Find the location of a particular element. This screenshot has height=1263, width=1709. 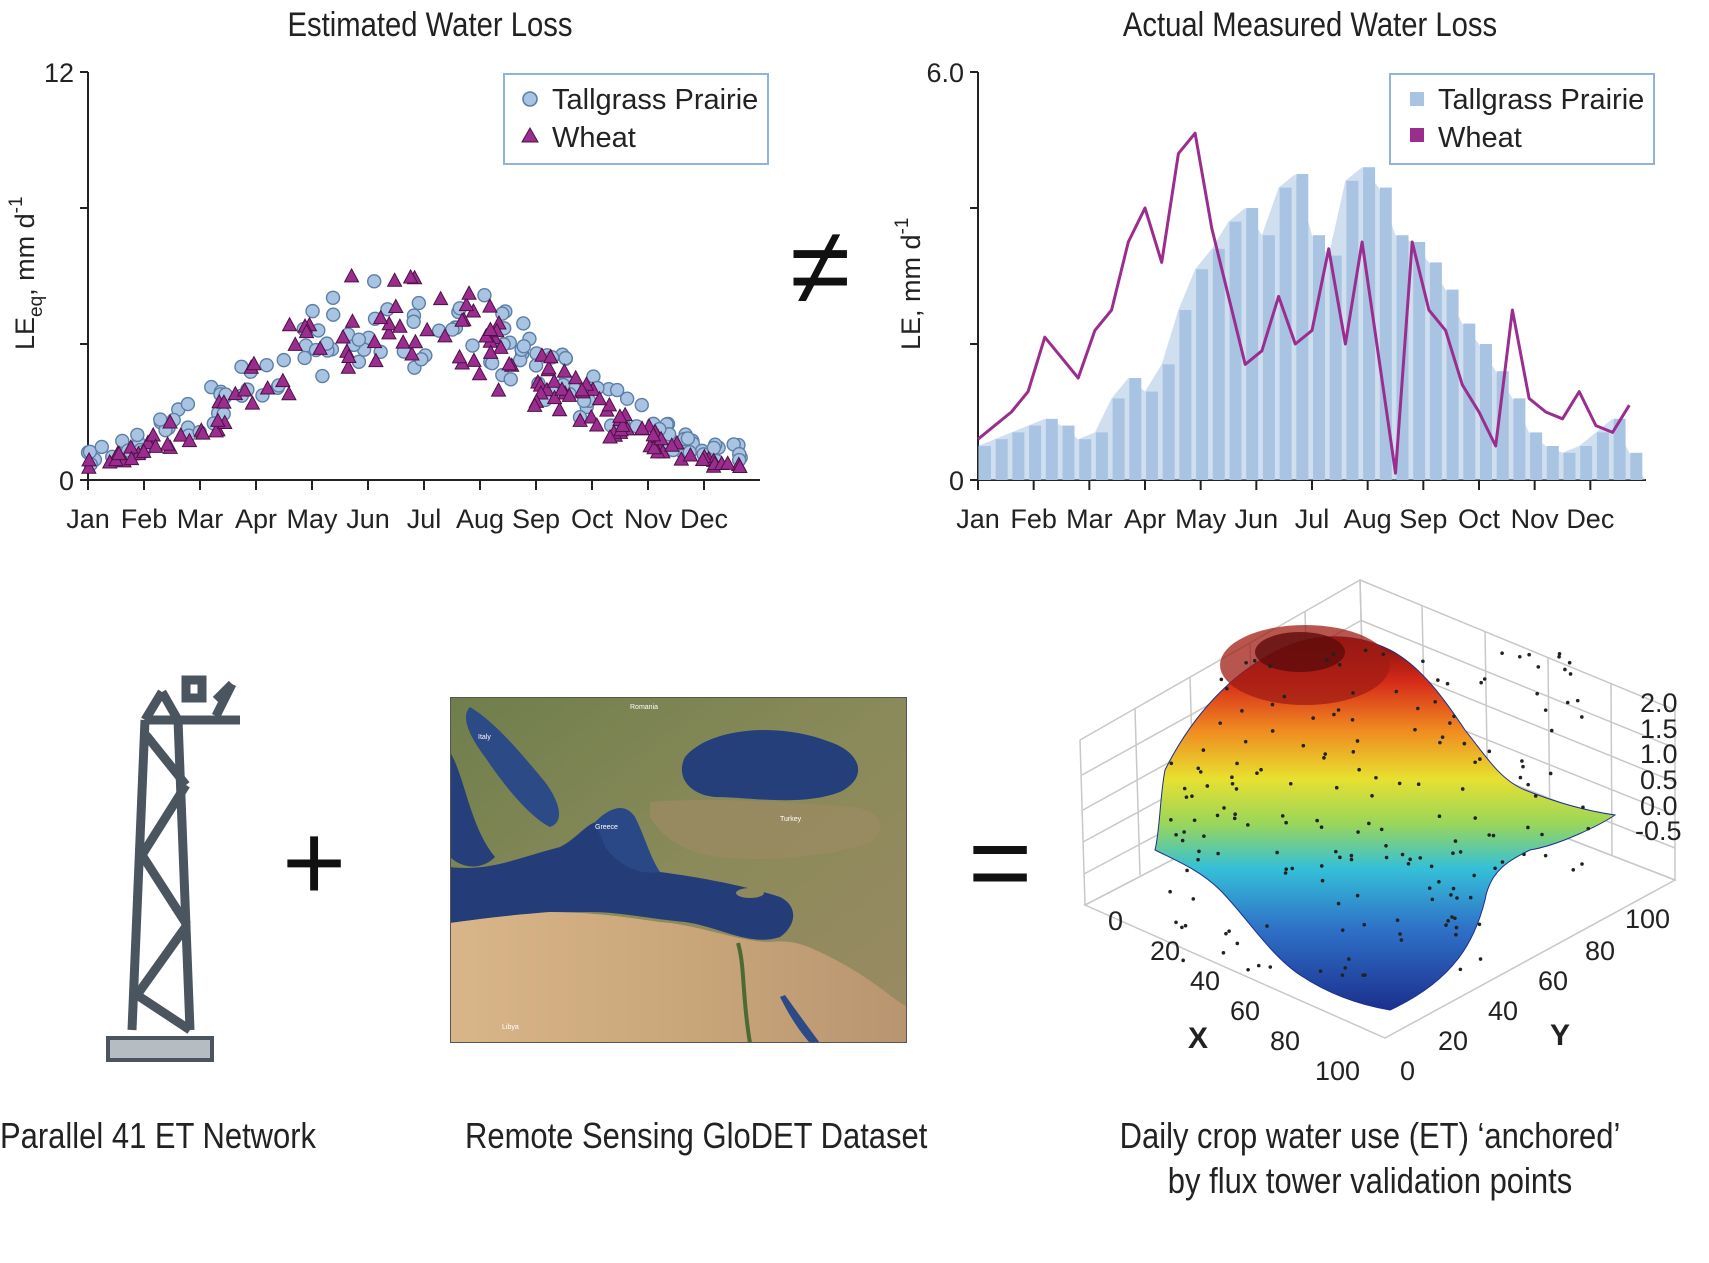

not-equal-operator: ≠ is located at coordinates (820, 266).